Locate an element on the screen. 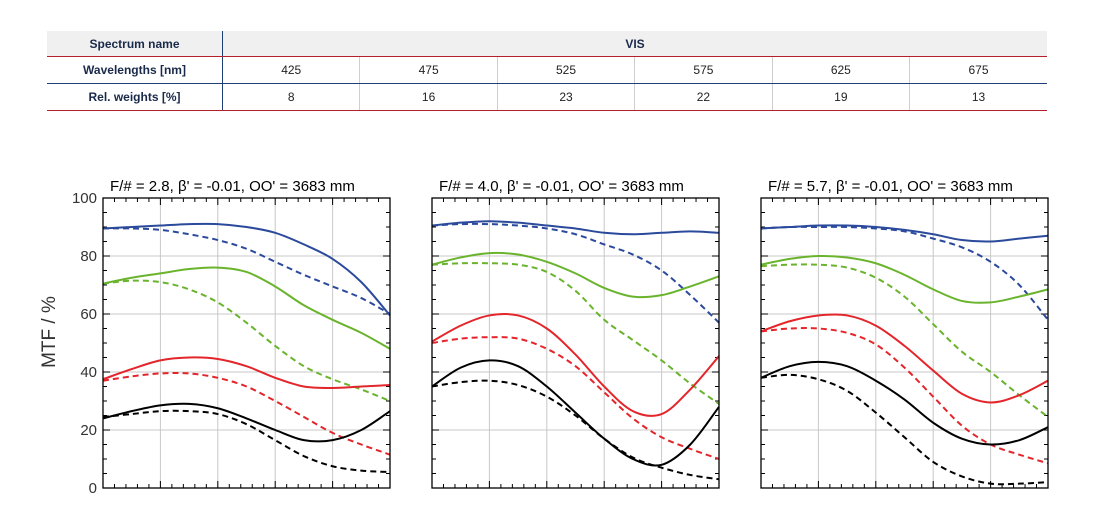  spectrum-name-row: Spectrum name VIS is located at coordinates (547, 44).